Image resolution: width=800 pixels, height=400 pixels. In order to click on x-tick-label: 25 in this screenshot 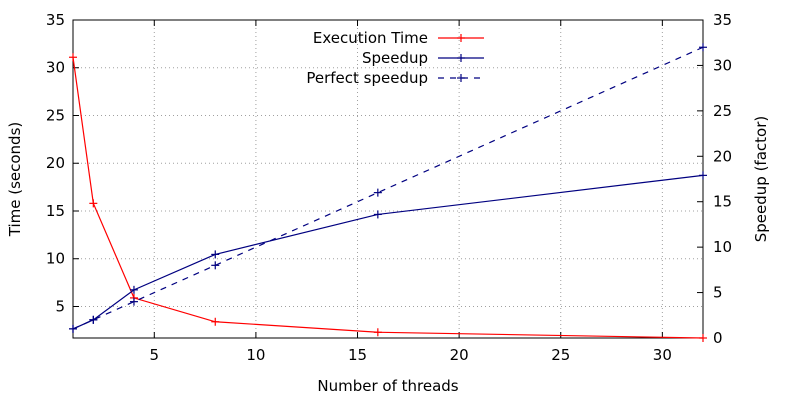, I will do `click(560, 355)`.